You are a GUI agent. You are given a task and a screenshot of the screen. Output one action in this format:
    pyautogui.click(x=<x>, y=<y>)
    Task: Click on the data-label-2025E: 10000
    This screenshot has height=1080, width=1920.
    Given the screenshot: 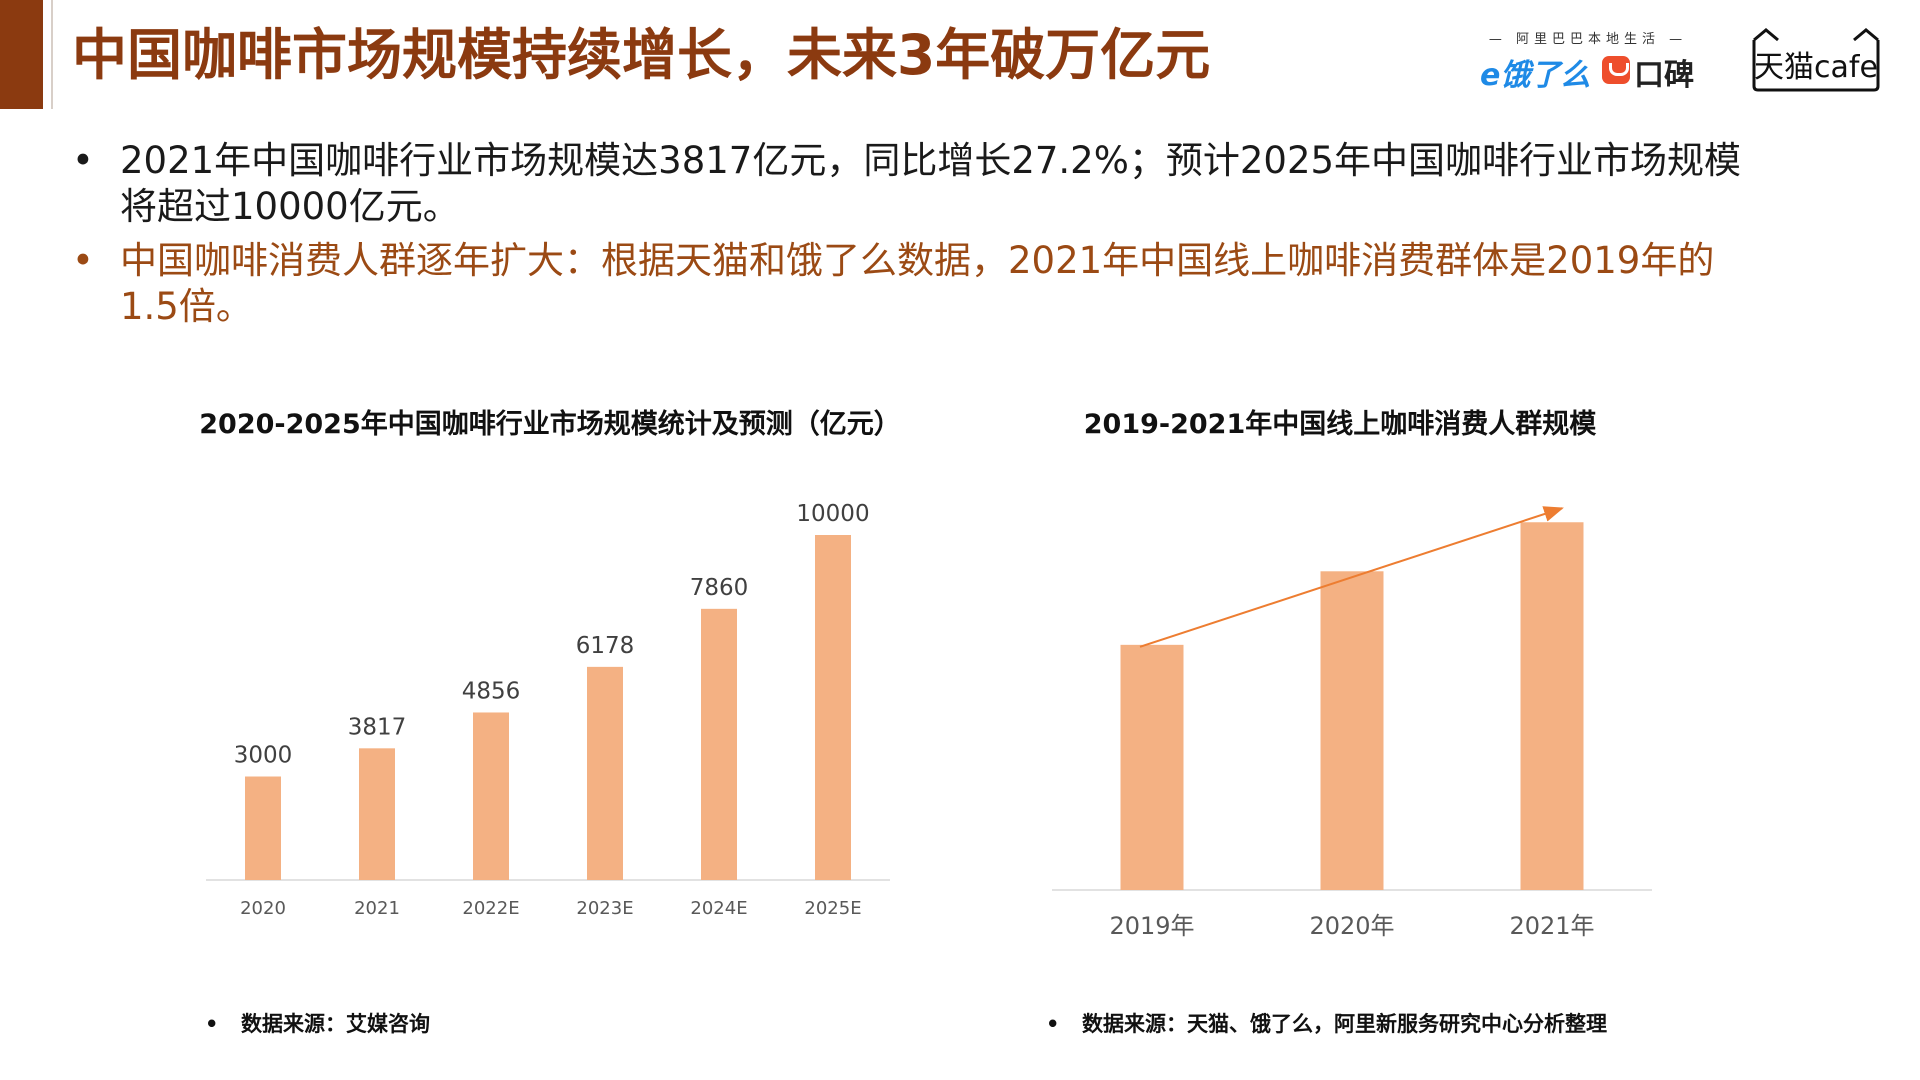 What is the action you would take?
    pyautogui.click(x=832, y=514)
    